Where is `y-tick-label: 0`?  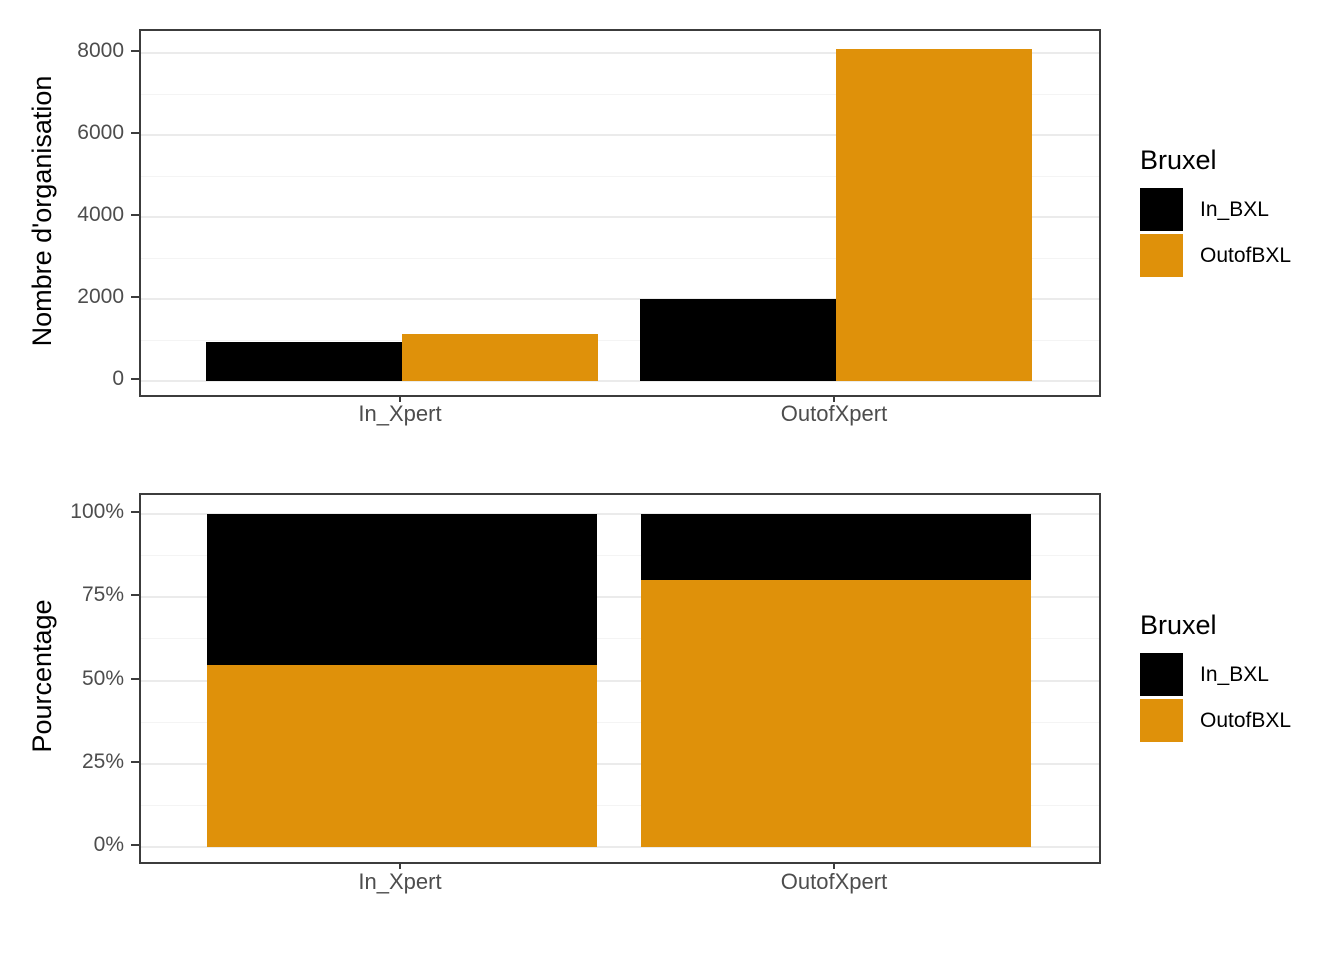 y-tick-label: 0 is located at coordinates (118, 378).